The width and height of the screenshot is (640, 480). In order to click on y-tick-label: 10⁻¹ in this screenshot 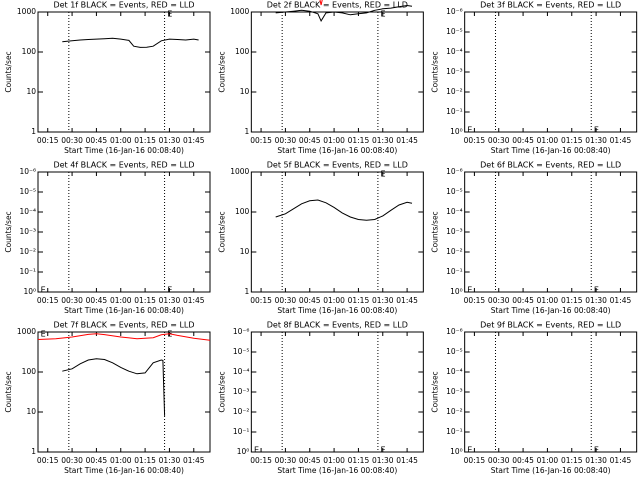, I will do `click(454, 111)`.